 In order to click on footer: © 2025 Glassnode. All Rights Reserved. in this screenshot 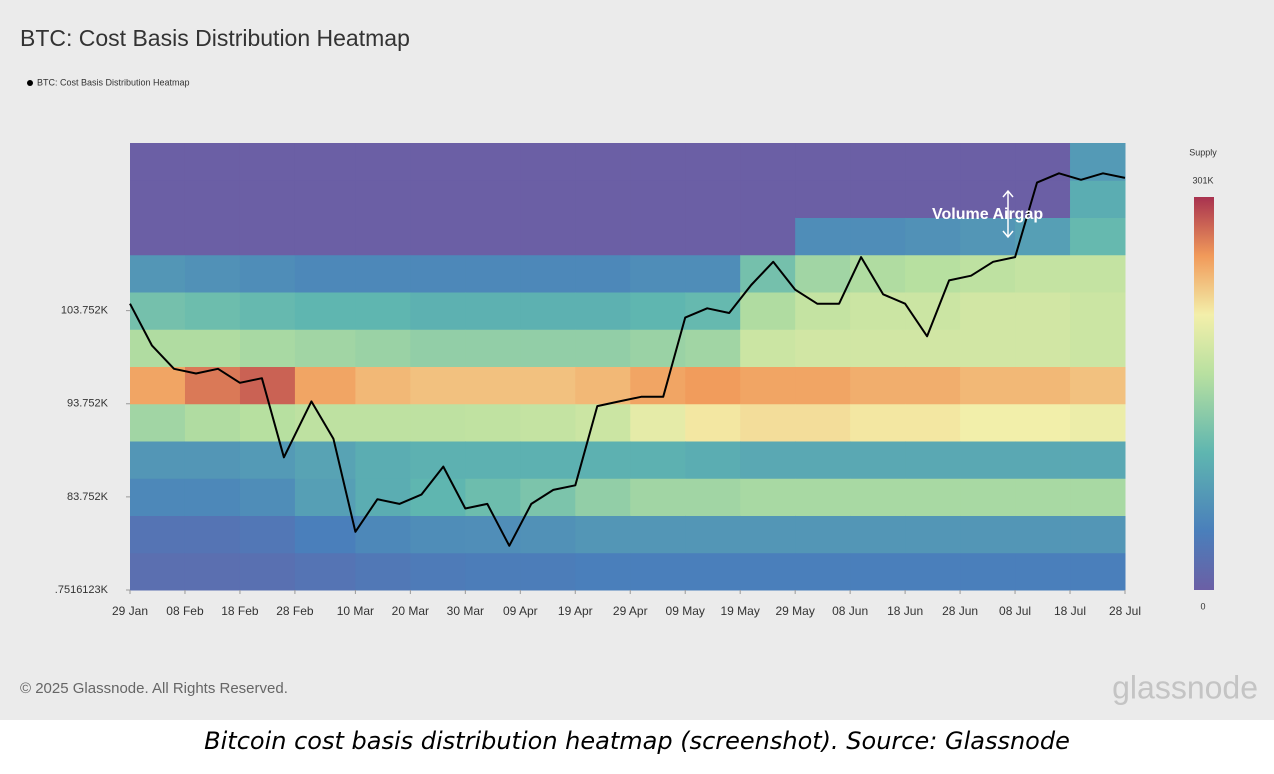, I will do `click(154, 688)`.